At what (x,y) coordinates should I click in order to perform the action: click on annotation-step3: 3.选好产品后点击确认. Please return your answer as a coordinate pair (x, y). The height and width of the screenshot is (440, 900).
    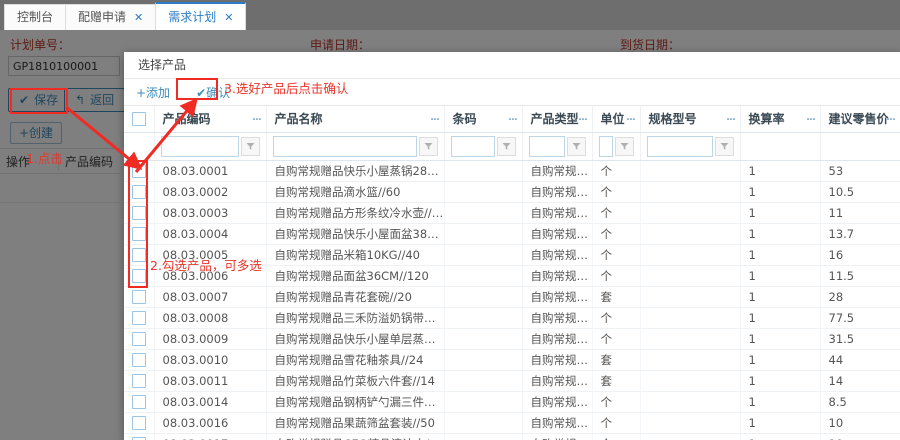
    Looking at the image, I should click on (286, 88).